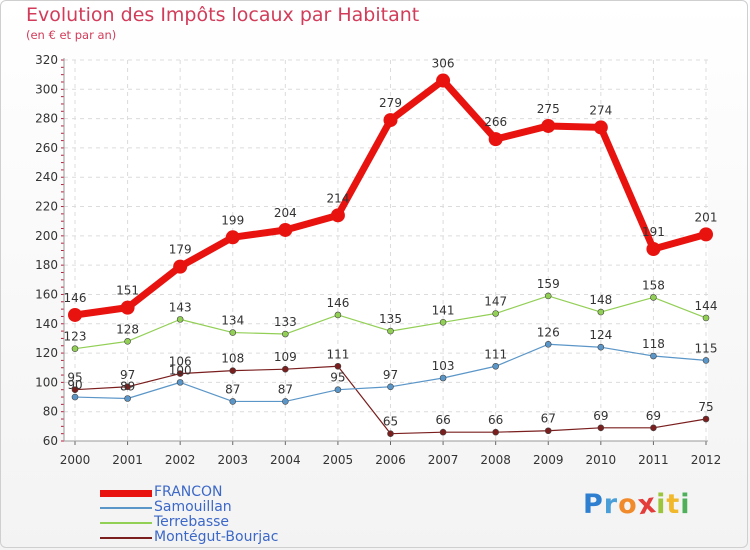 This screenshot has height=550, width=750. What do you see at coordinates (188, 492) in the screenshot?
I see `legend-label: FRANCON` at bounding box center [188, 492].